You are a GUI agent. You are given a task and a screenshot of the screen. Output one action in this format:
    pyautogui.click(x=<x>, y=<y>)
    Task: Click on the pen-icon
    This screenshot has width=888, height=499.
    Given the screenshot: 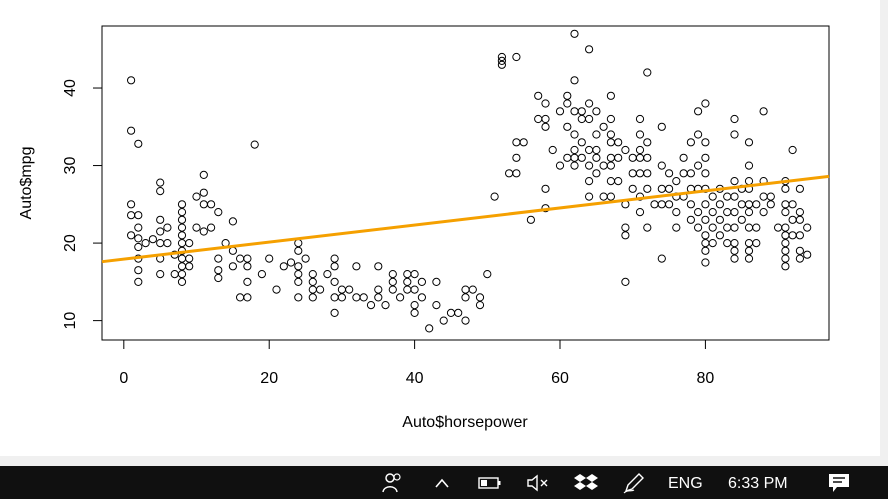 What is the action you would take?
    pyautogui.click(x=634, y=483)
    